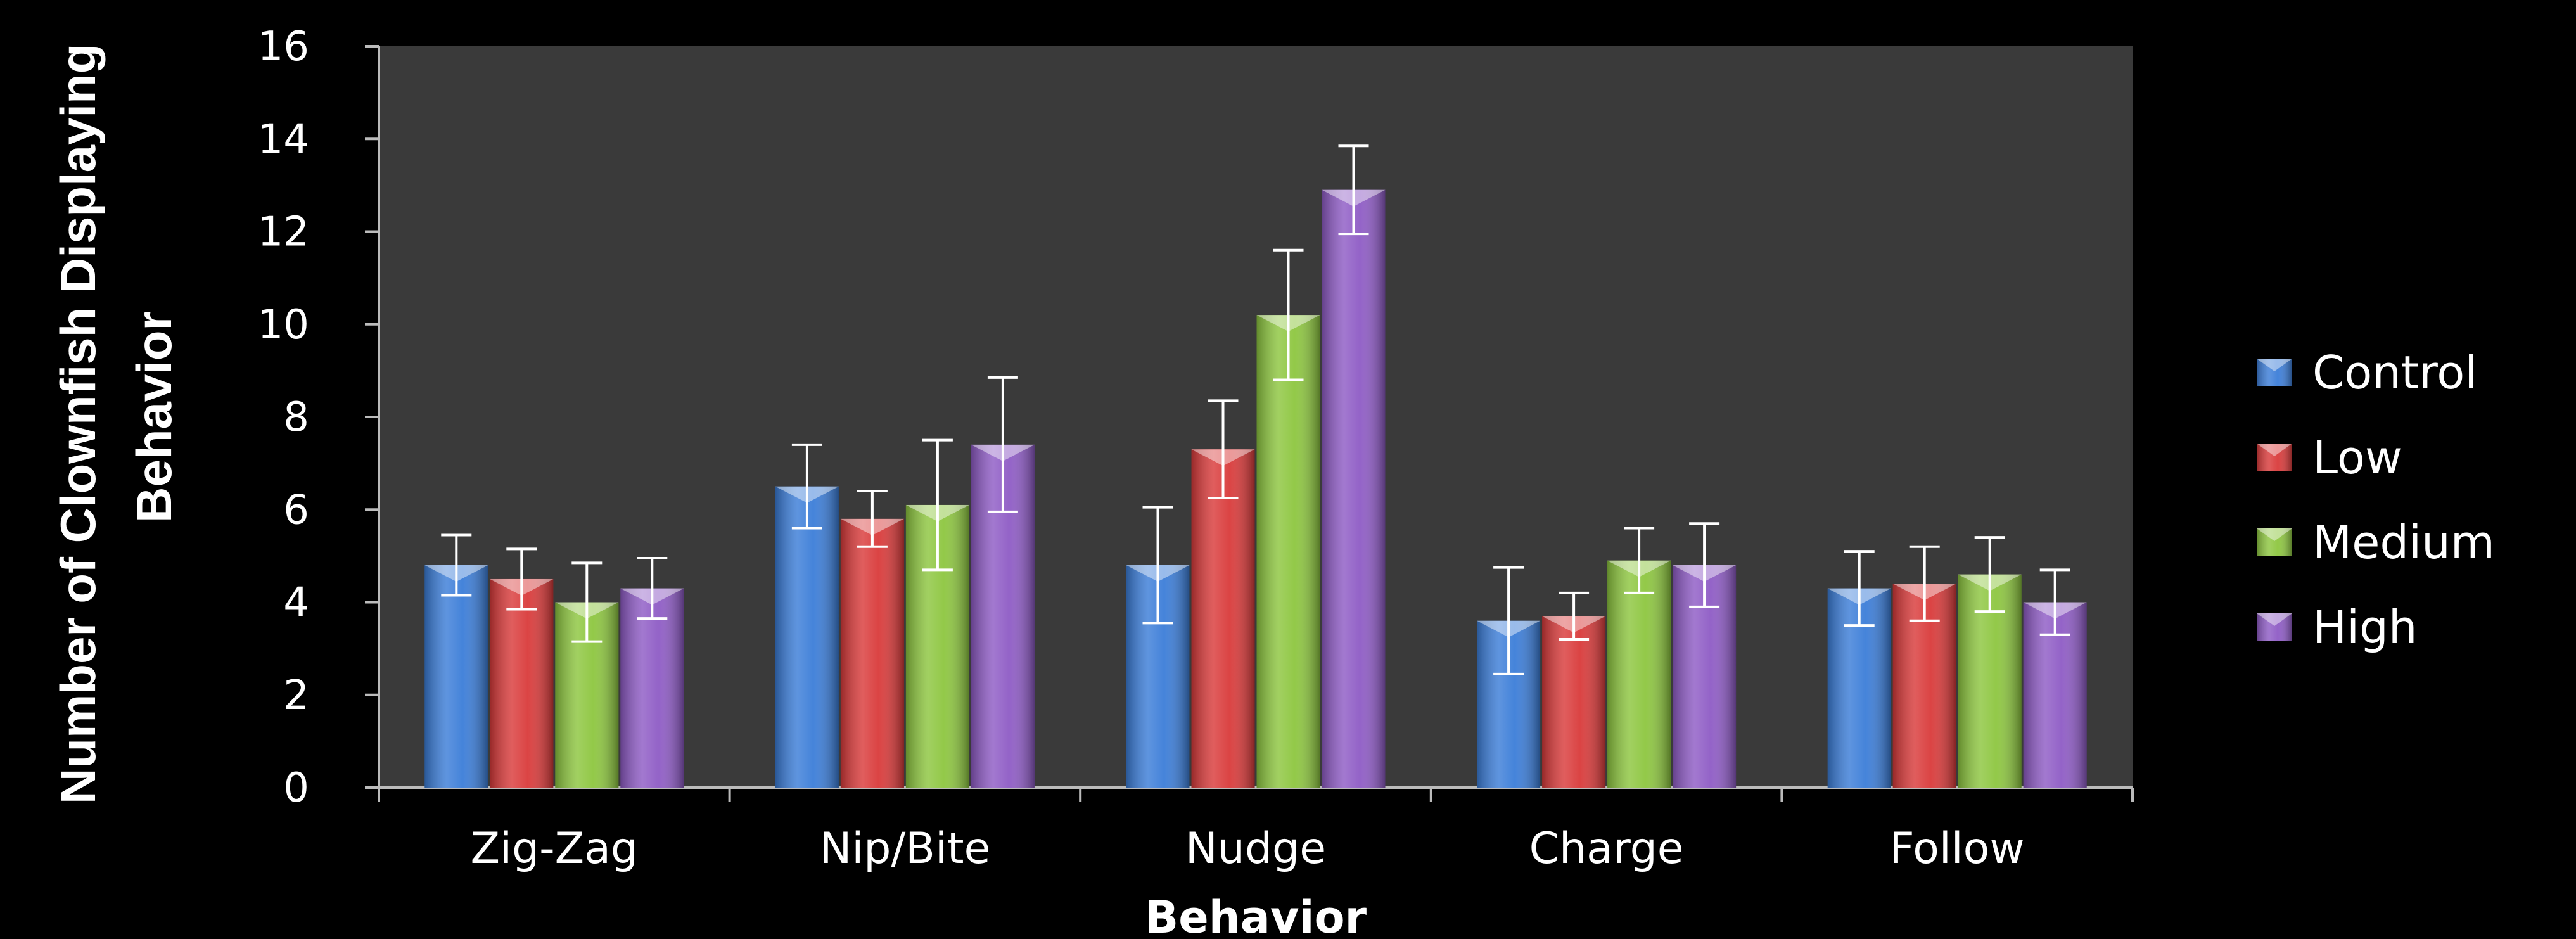 This screenshot has width=2576, height=939. What do you see at coordinates (456, 677) in the screenshot?
I see `bar-zig-zag-control` at bounding box center [456, 677].